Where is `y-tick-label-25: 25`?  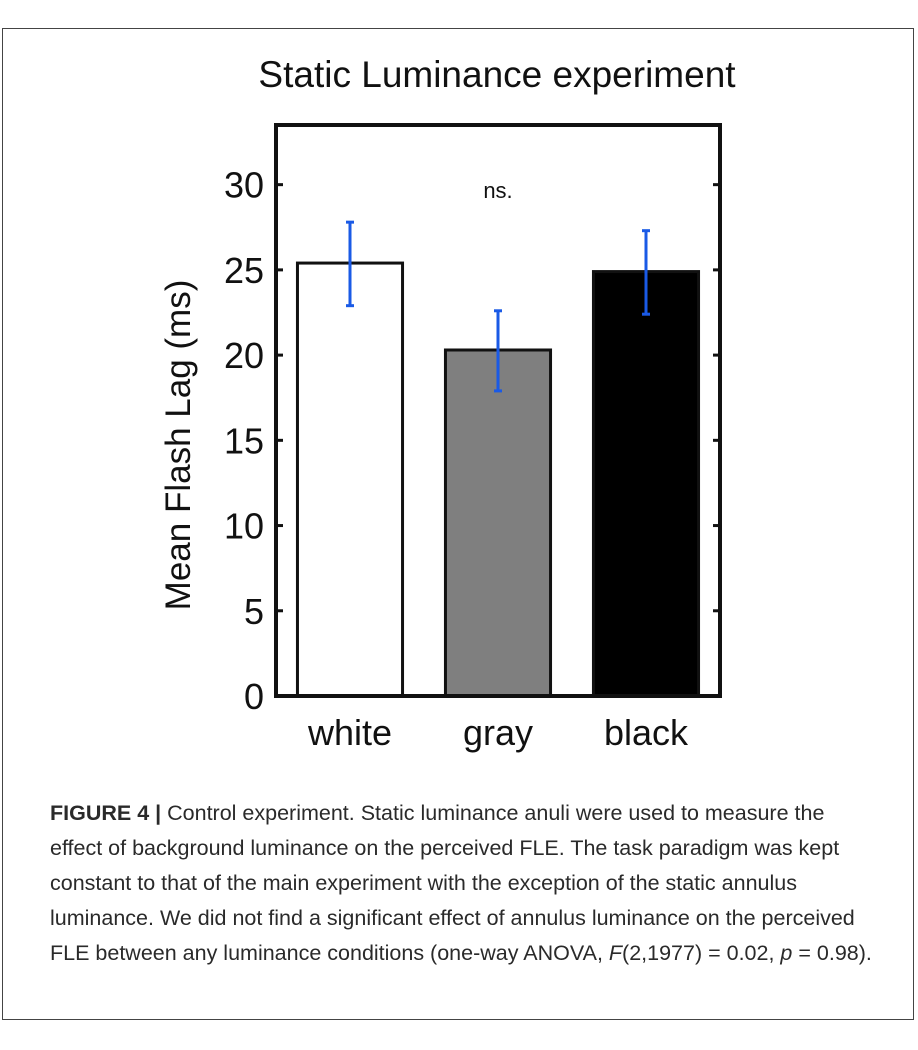
y-tick-label-25: 25 is located at coordinates (244, 270).